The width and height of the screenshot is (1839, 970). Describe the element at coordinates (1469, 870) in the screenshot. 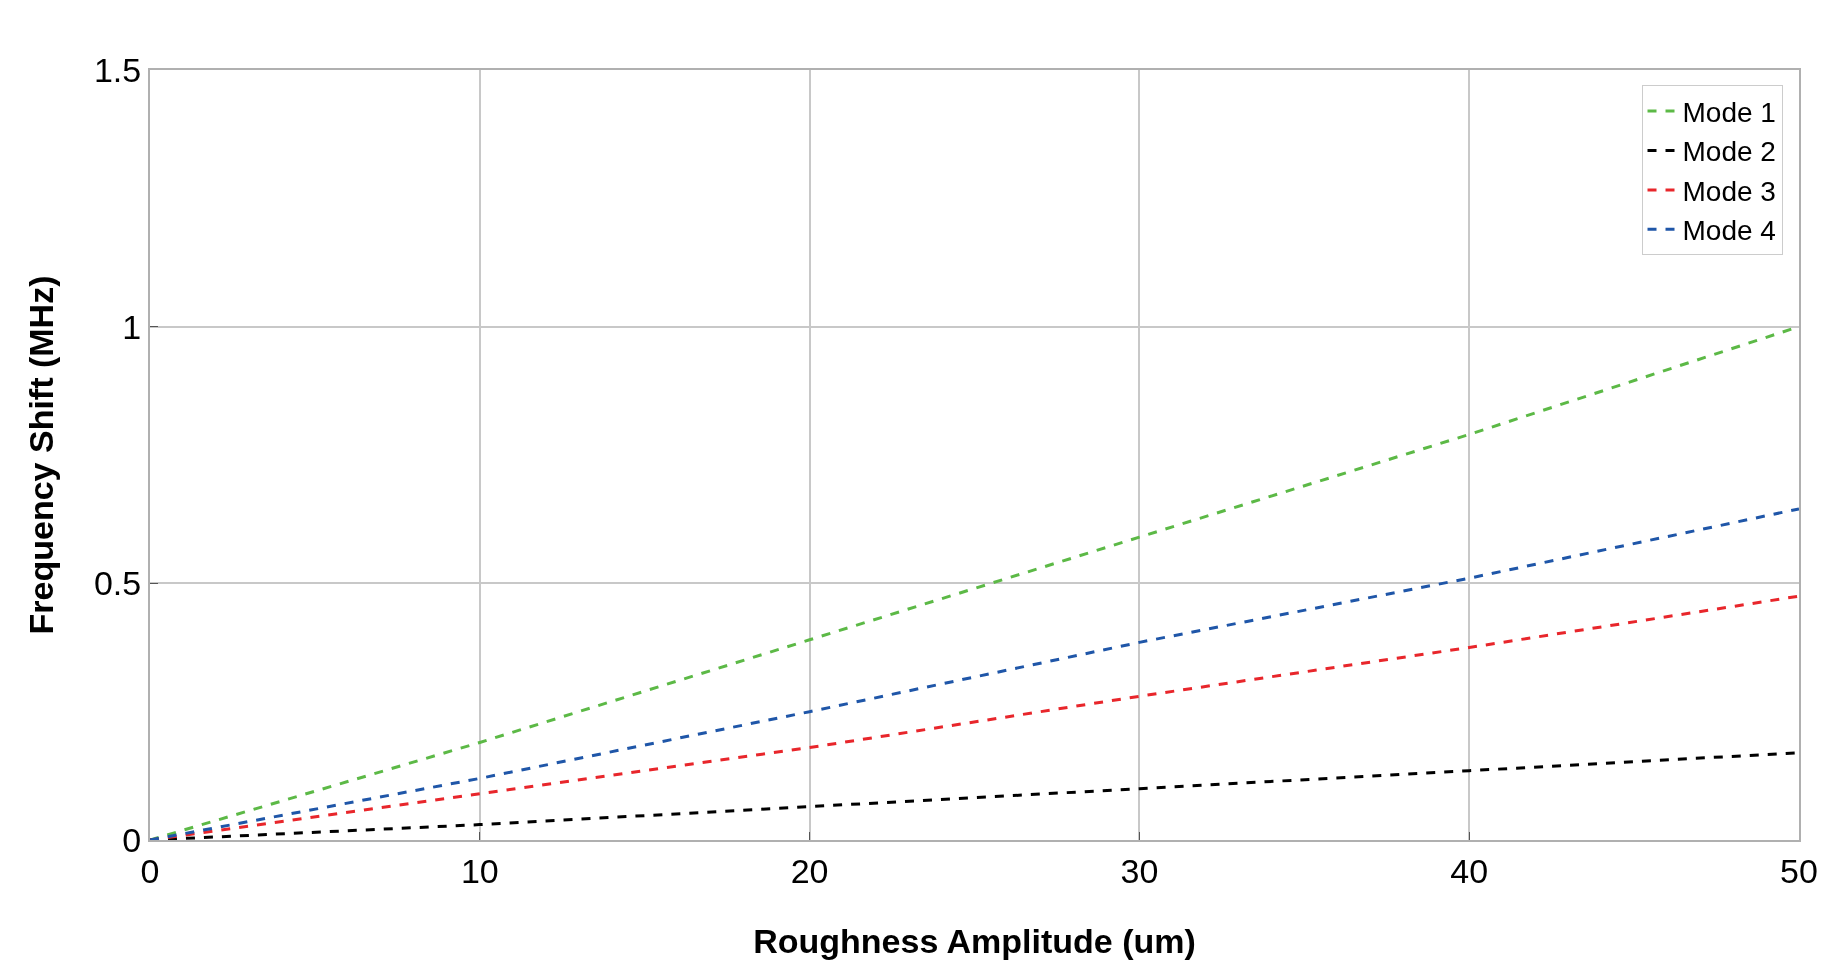

I see `x-tick-label: 40` at that location.